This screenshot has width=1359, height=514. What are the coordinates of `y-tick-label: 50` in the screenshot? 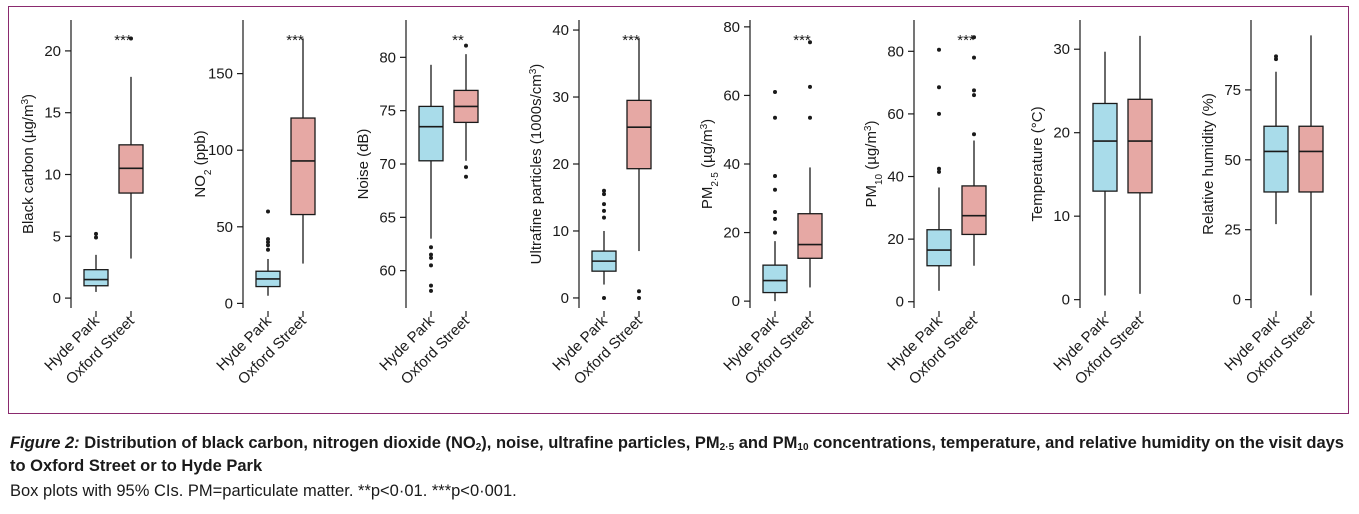 It's located at (1232, 160).